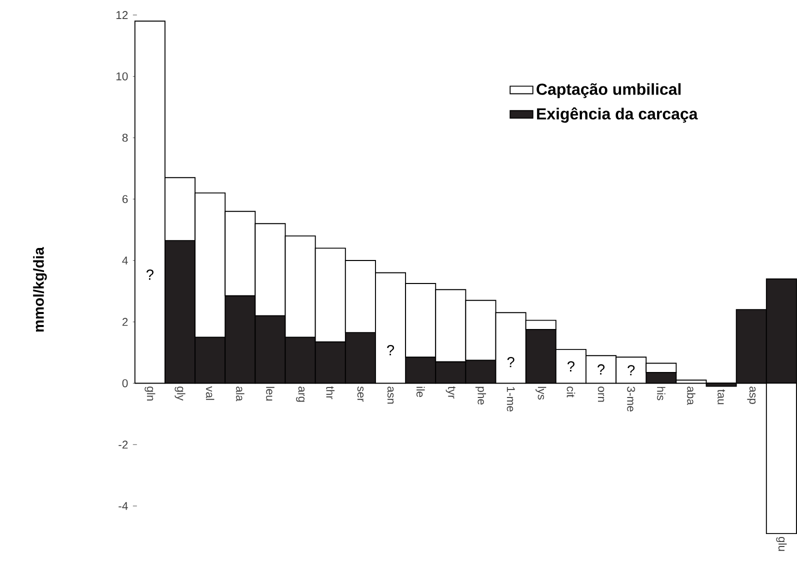 This screenshot has height=572, width=797. Describe the element at coordinates (691, 396) in the screenshot. I see `x-tick-label: aba` at that location.